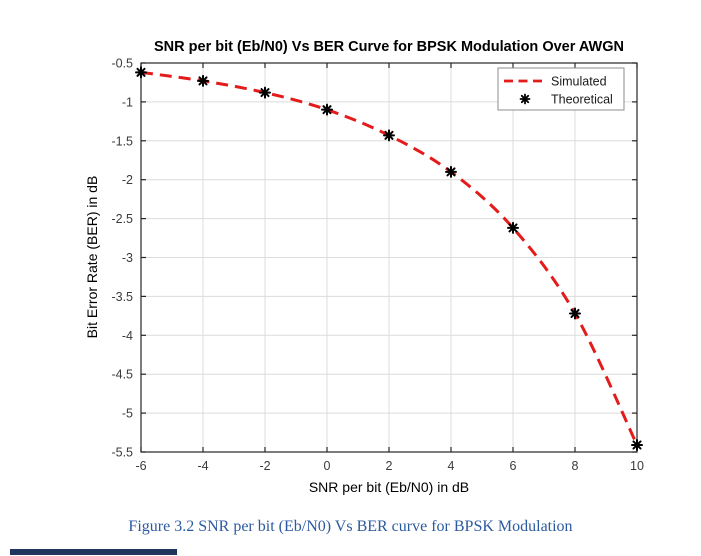  I want to click on y-tick-label: -3.5, so click(122, 297).